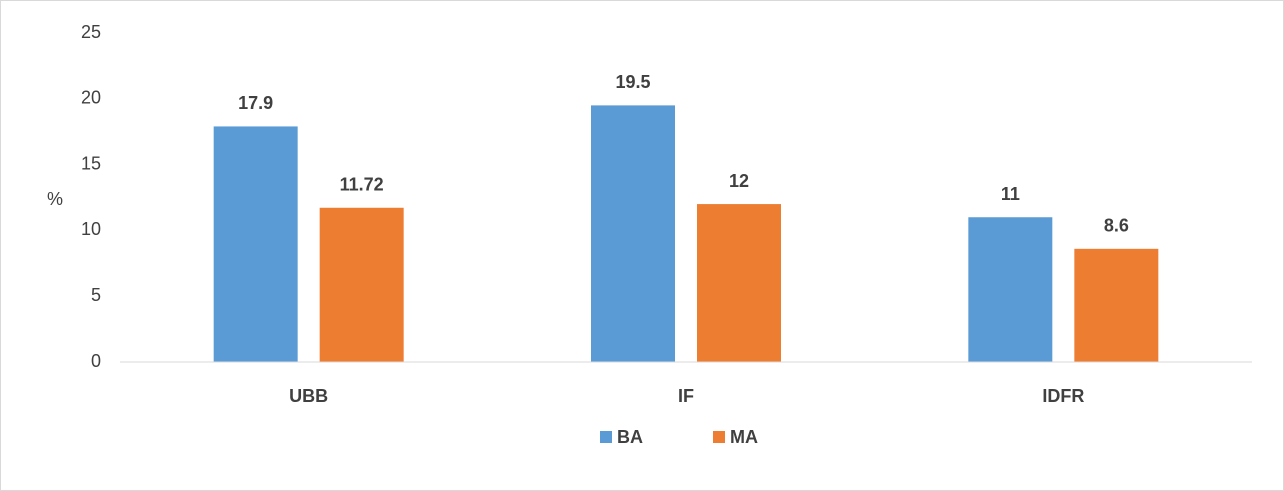 The image size is (1284, 491). Describe the element at coordinates (686, 396) in the screenshot. I see `x-tick-label: IF` at that location.